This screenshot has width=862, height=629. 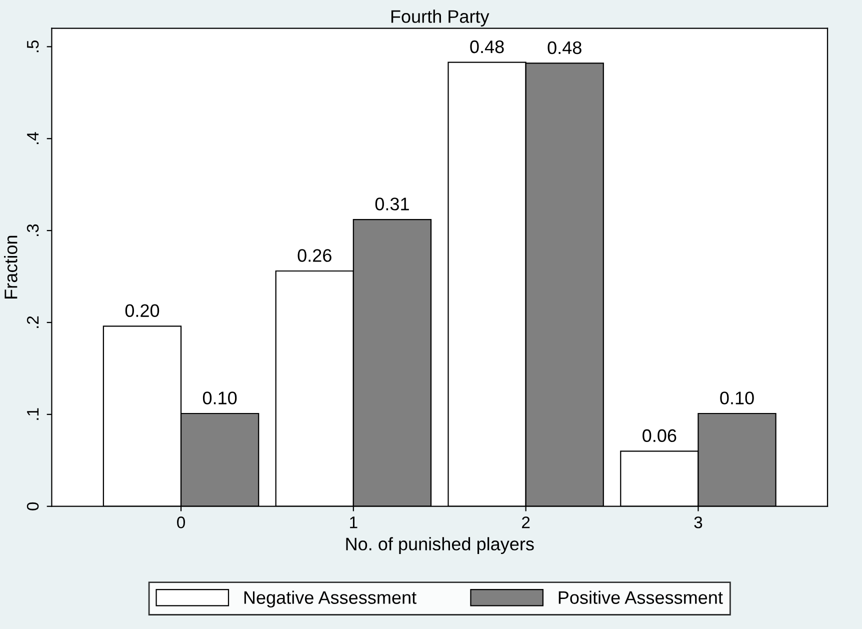 I want to click on x-tick-label: 1, so click(x=354, y=522).